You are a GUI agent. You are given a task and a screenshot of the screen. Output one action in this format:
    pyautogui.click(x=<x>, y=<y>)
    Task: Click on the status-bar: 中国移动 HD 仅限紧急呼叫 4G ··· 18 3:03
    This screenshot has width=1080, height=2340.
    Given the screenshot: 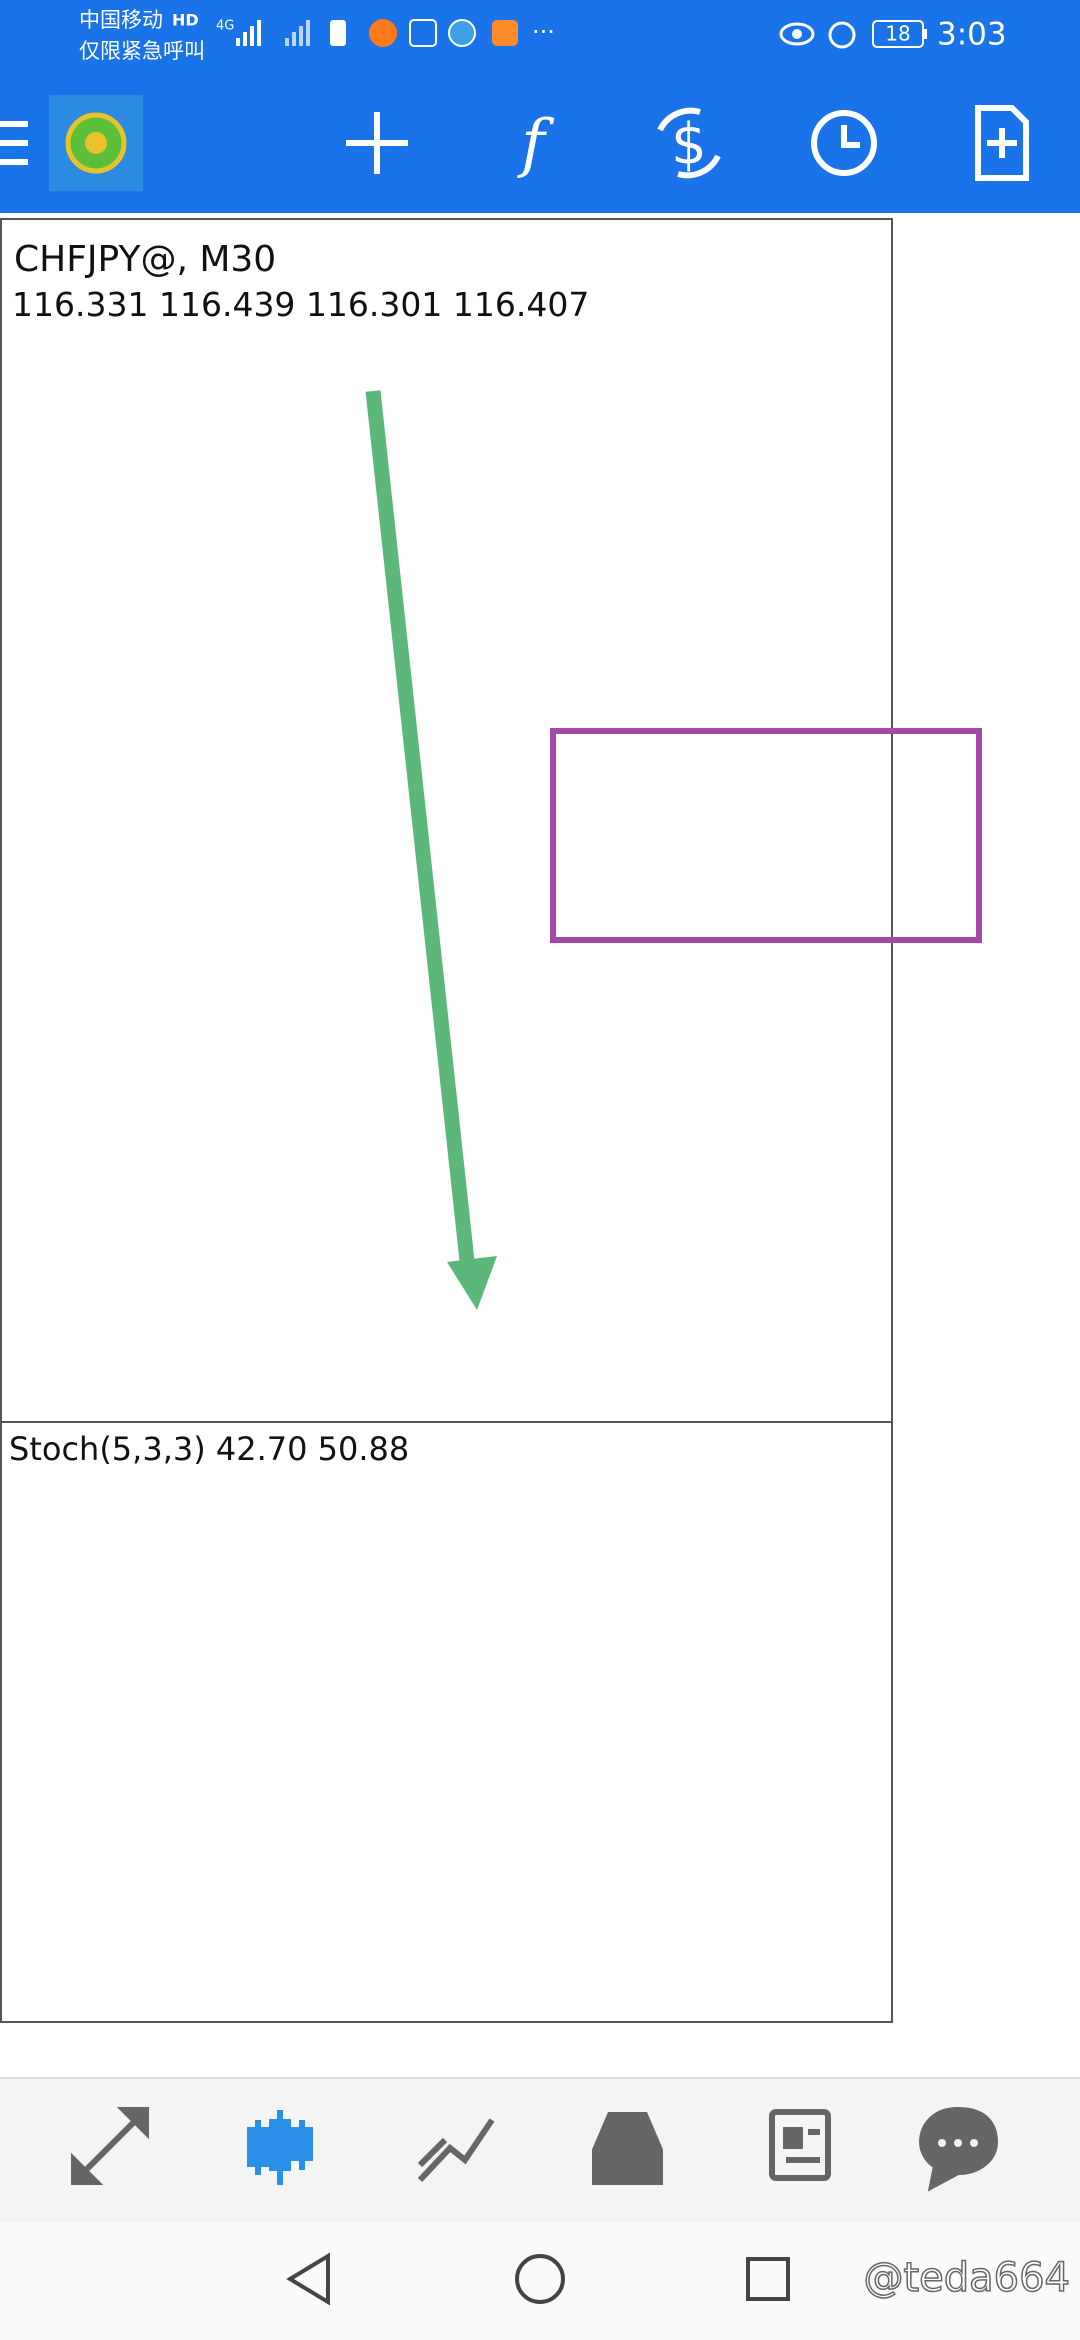 What is the action you would take?
    pyautogui.click(x=543, y=35)
    